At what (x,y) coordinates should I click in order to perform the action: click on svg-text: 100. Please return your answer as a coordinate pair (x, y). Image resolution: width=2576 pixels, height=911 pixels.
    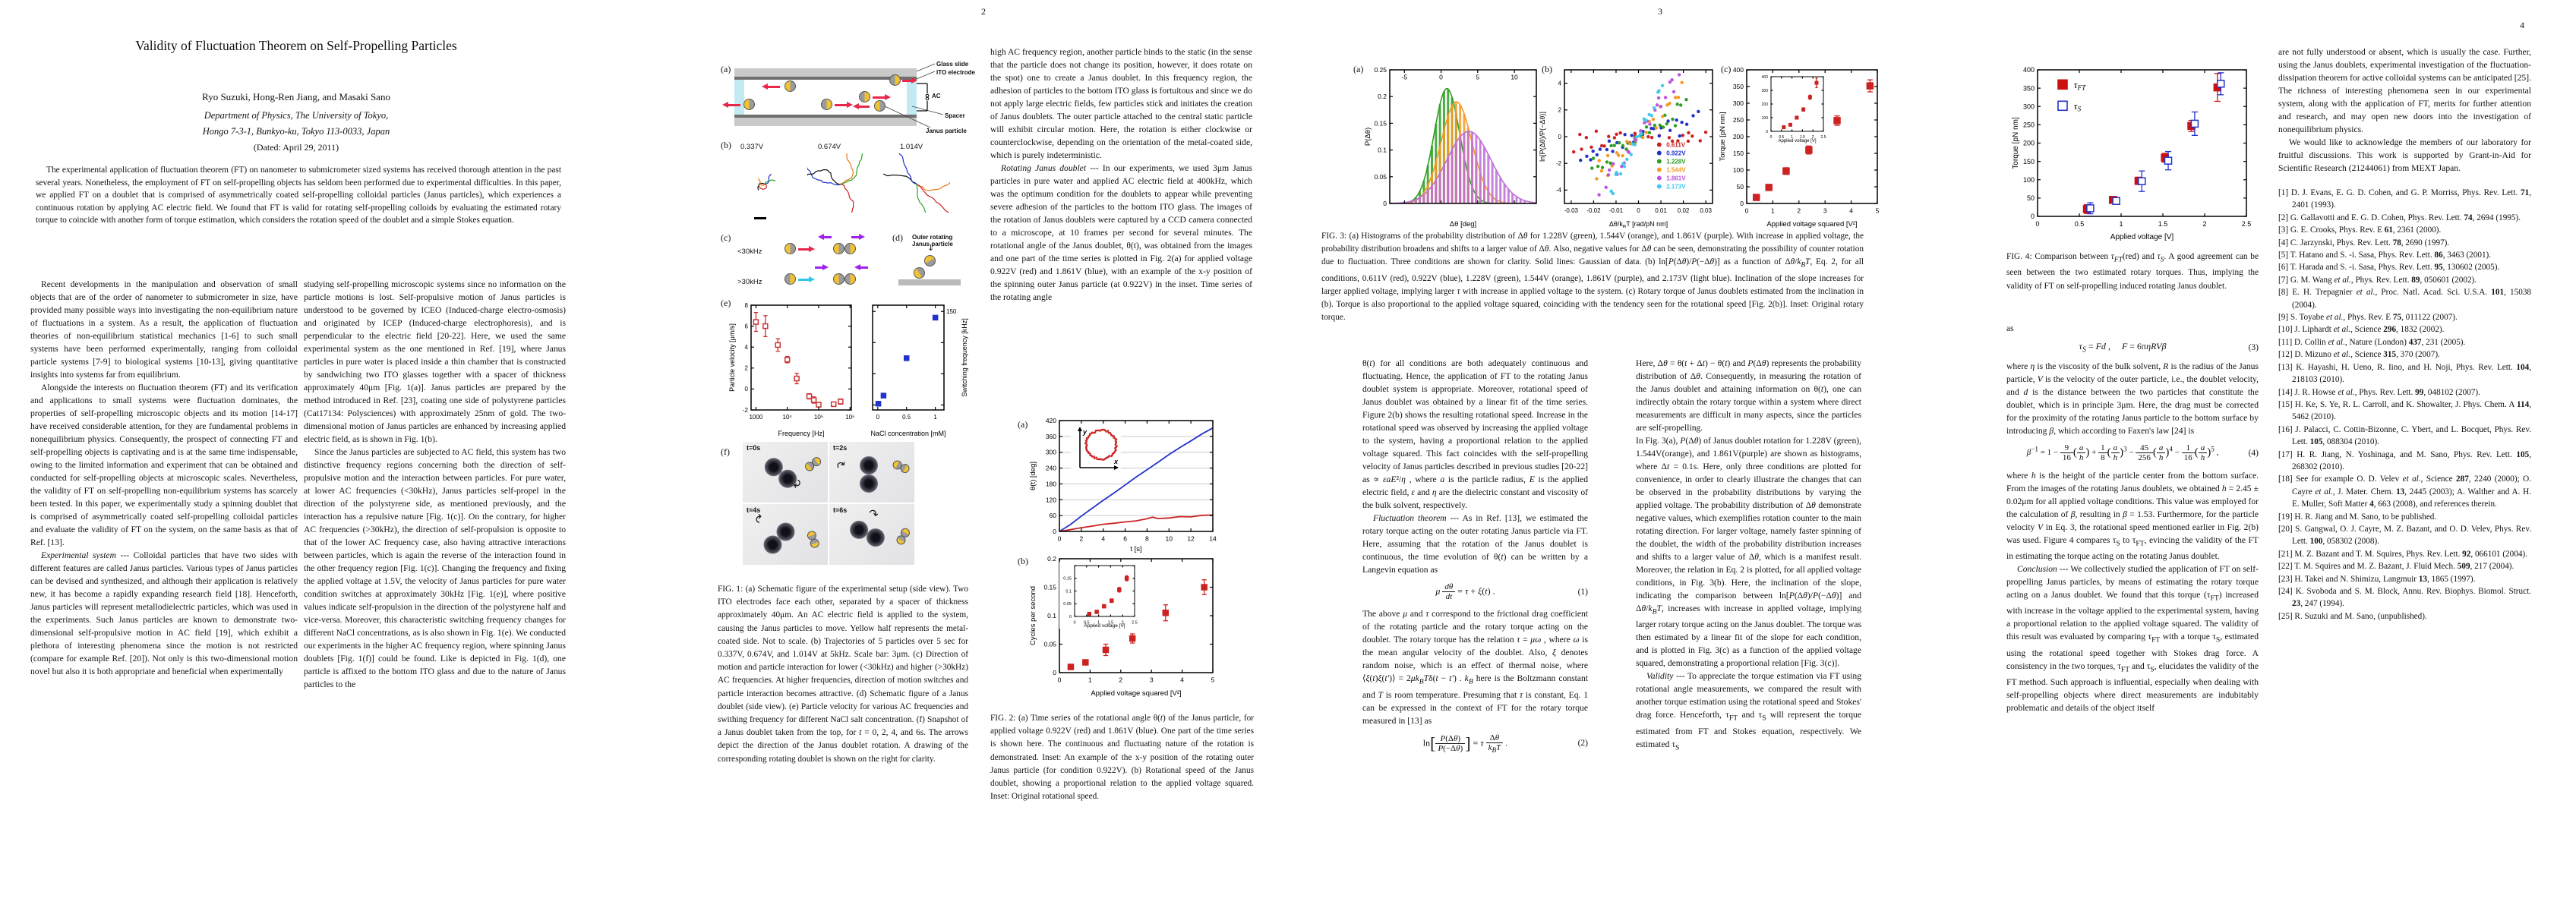
    Looking at the image, I should click on (1765, 118).